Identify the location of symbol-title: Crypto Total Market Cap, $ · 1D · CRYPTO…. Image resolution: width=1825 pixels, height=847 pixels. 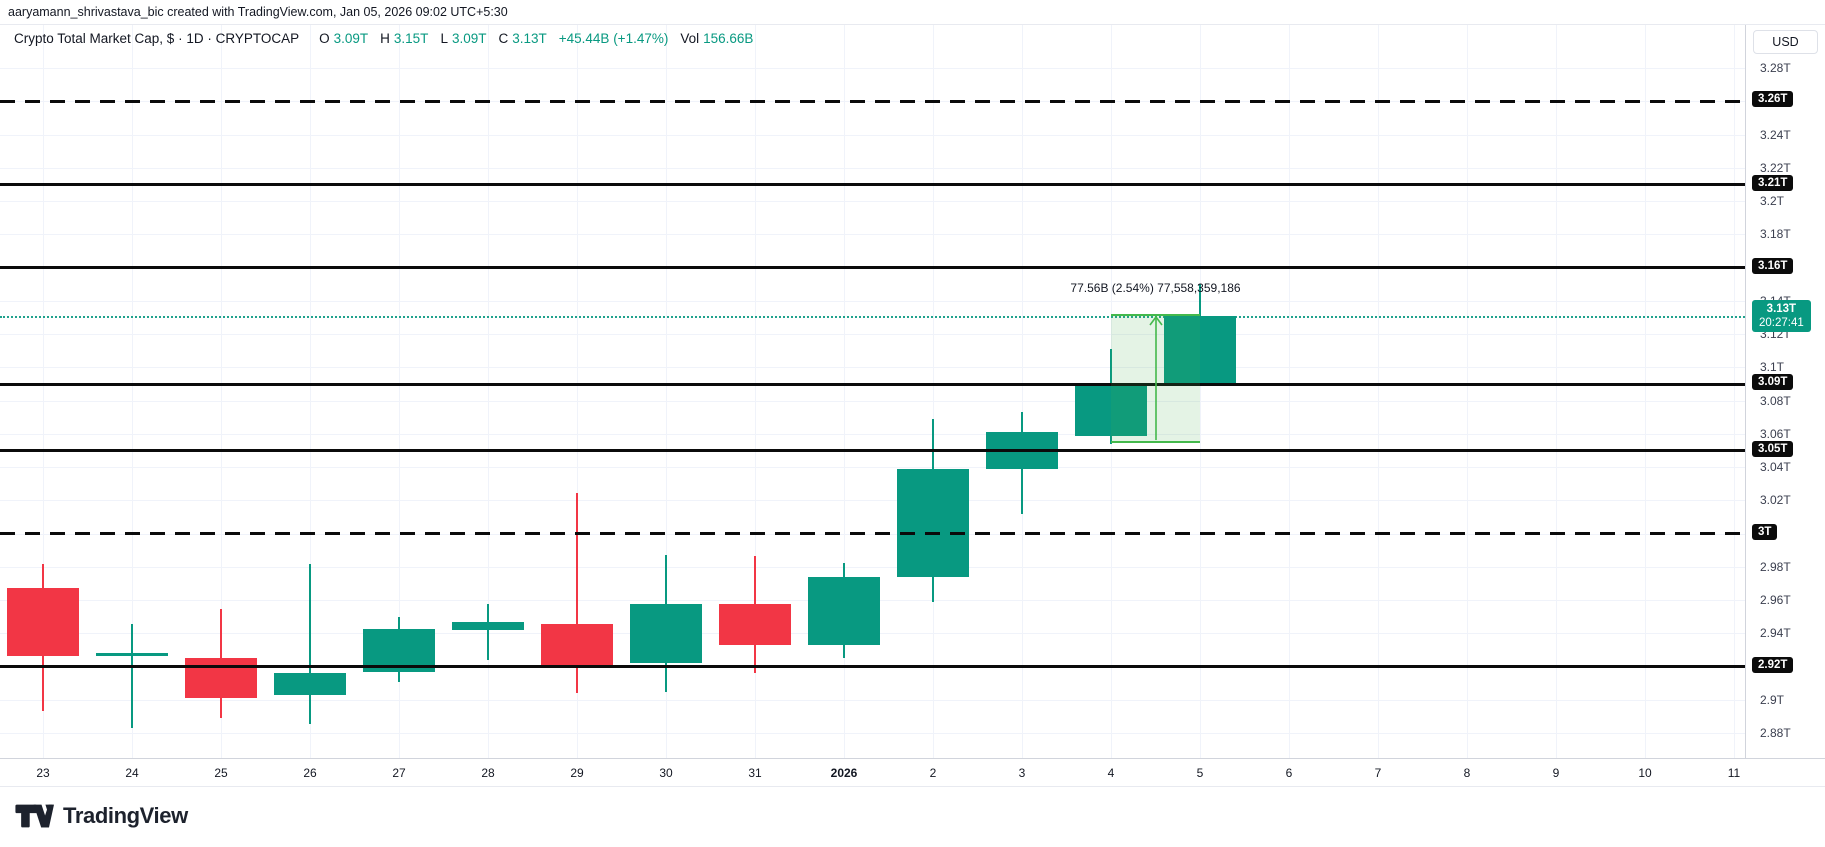
(157, 38).